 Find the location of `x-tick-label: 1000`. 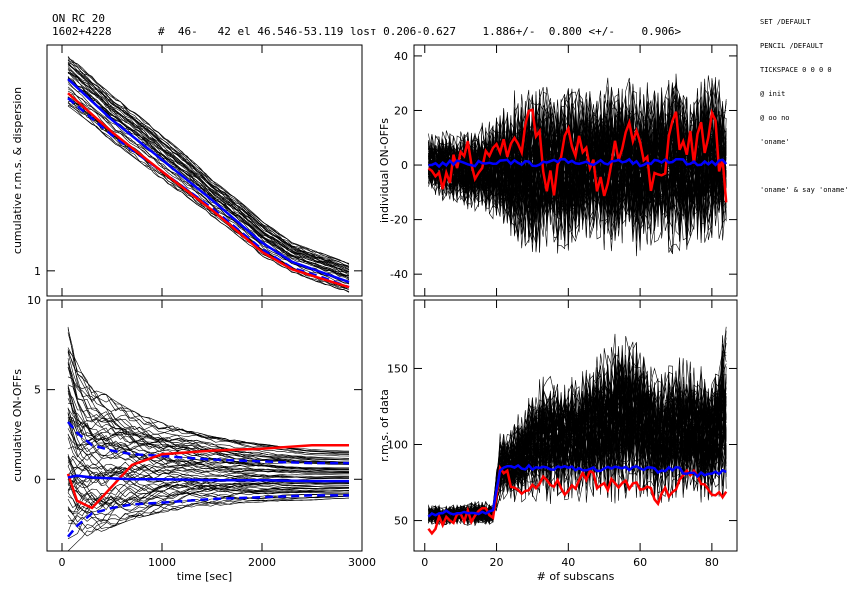

x-tick-label: 1000 is located at coordinates (162, 562).